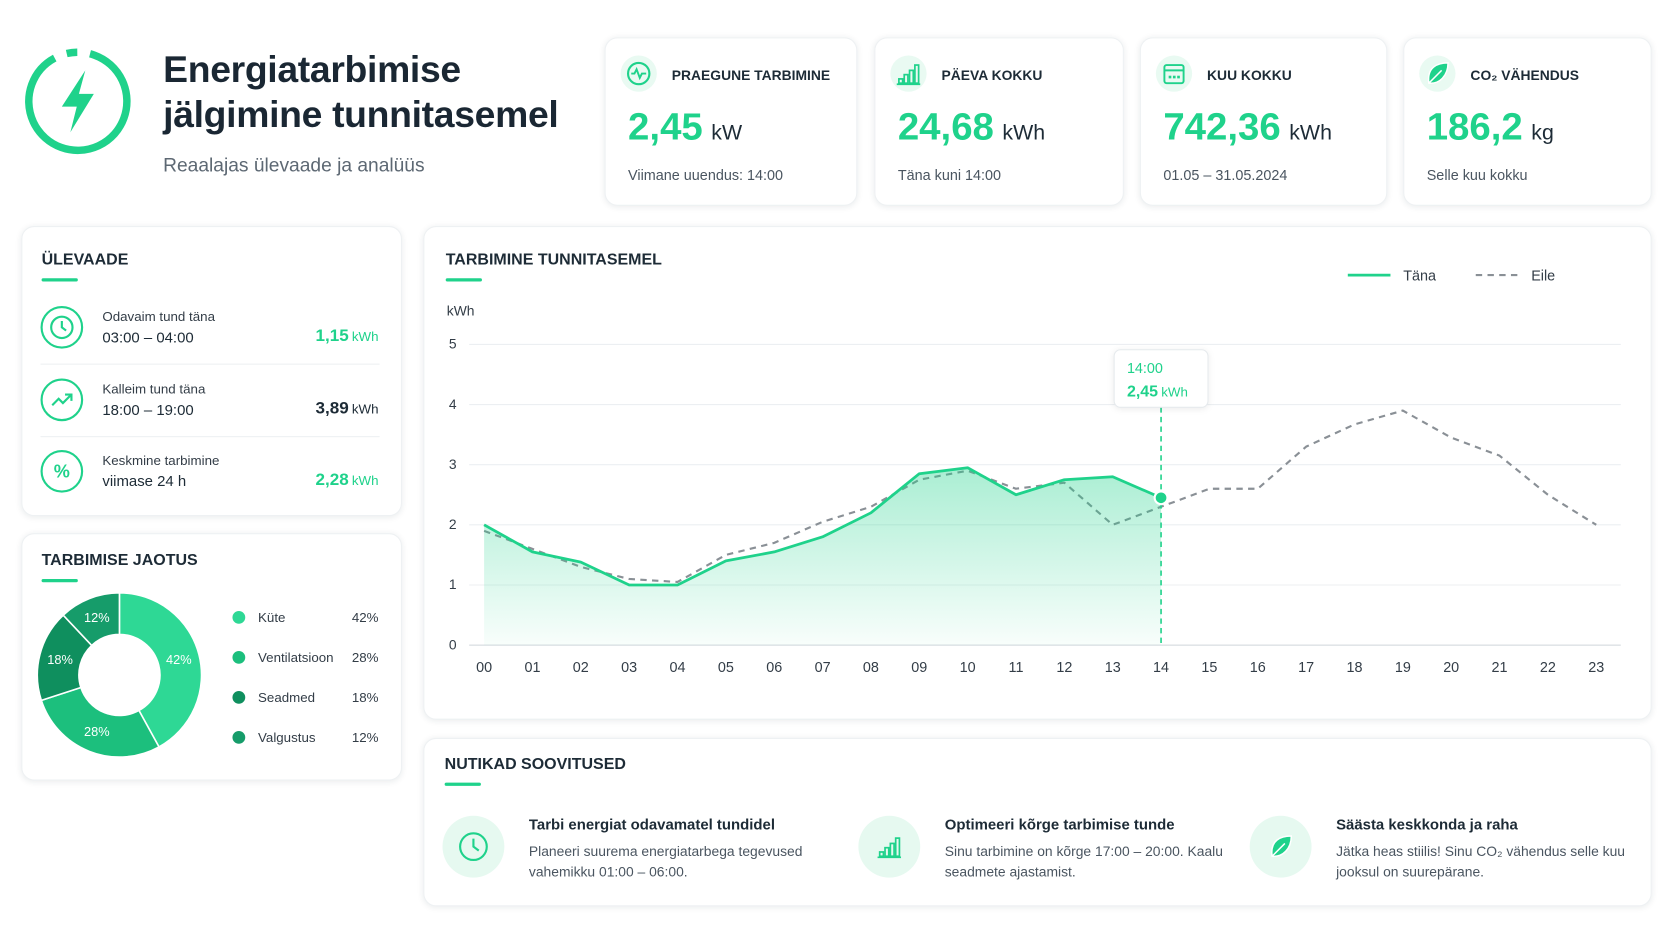  I want to click on overview-label: Keskmine tarbimine, so click(161, 461).